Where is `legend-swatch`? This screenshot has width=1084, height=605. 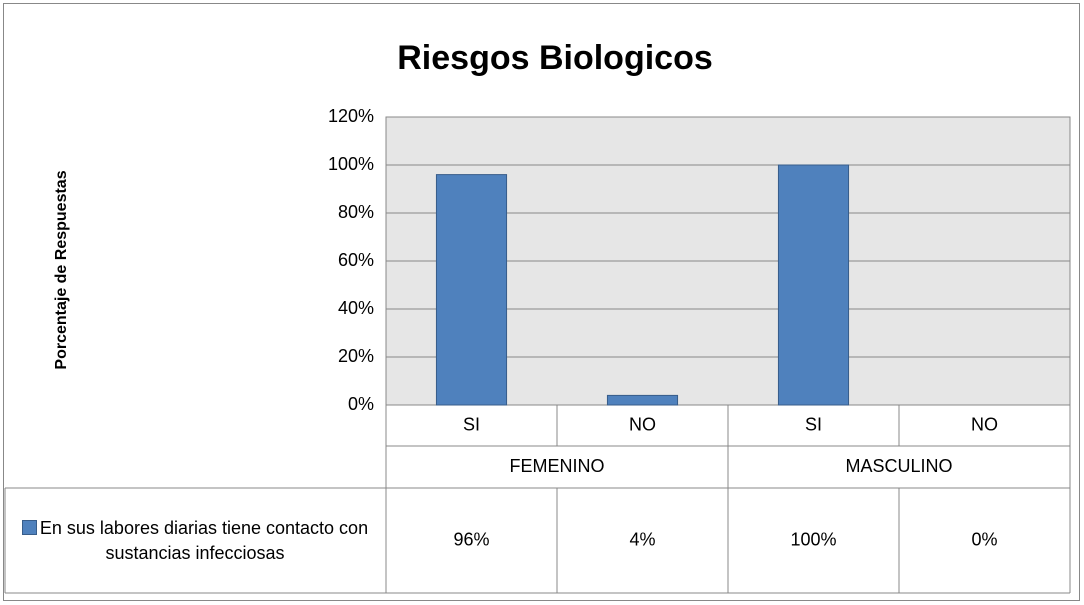 legend-swatch is located at coordinates (29, 527).